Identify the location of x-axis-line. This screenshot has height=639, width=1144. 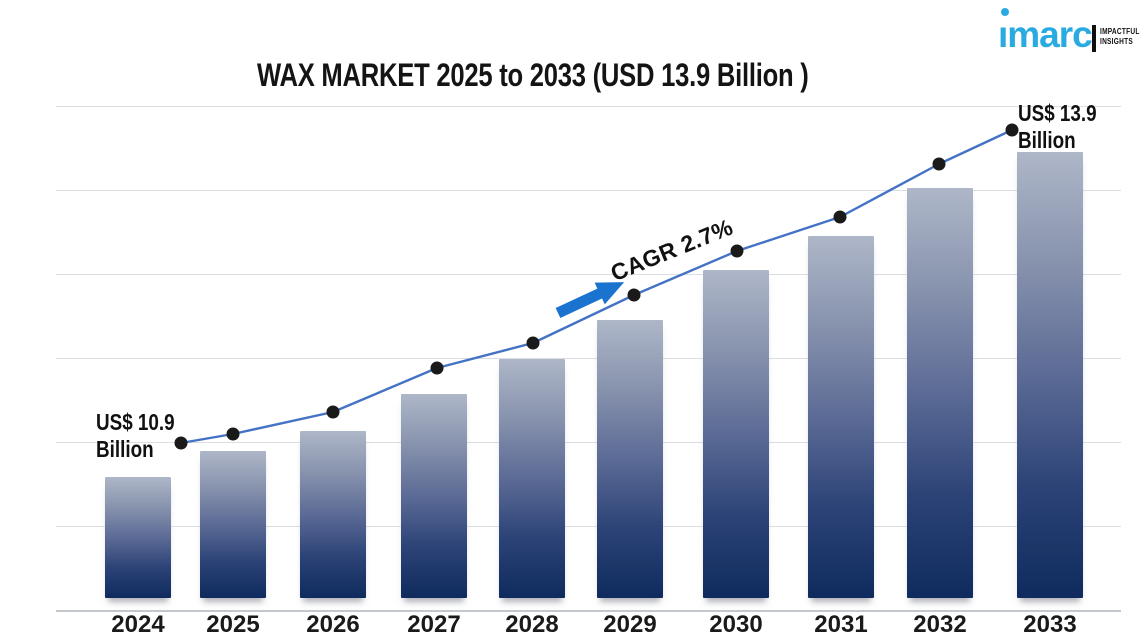
(588, 611).